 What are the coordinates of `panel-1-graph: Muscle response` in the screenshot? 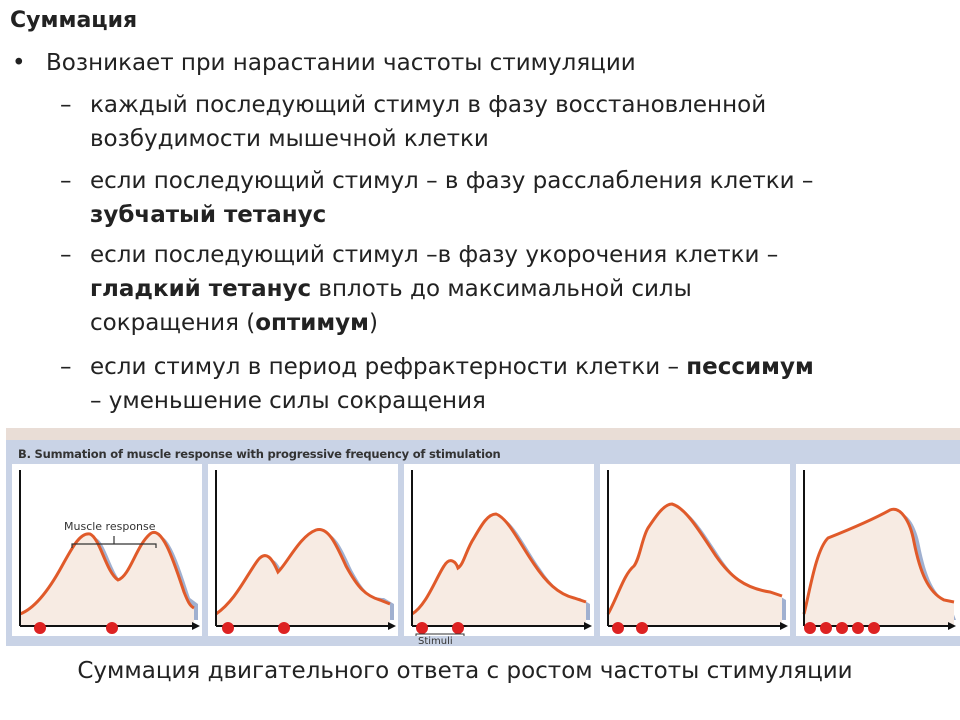 It's located at (109, 552).